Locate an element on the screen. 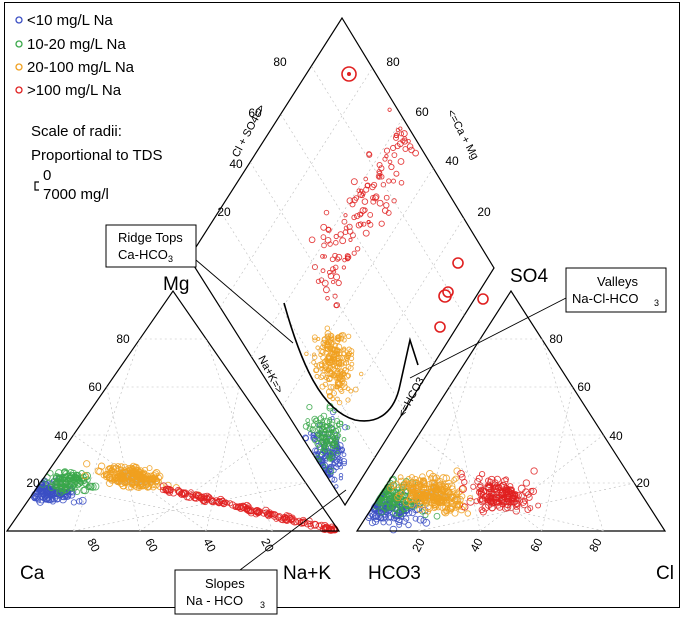  annotation-valleys-sub: 3 is located at coordinates (656, 303).